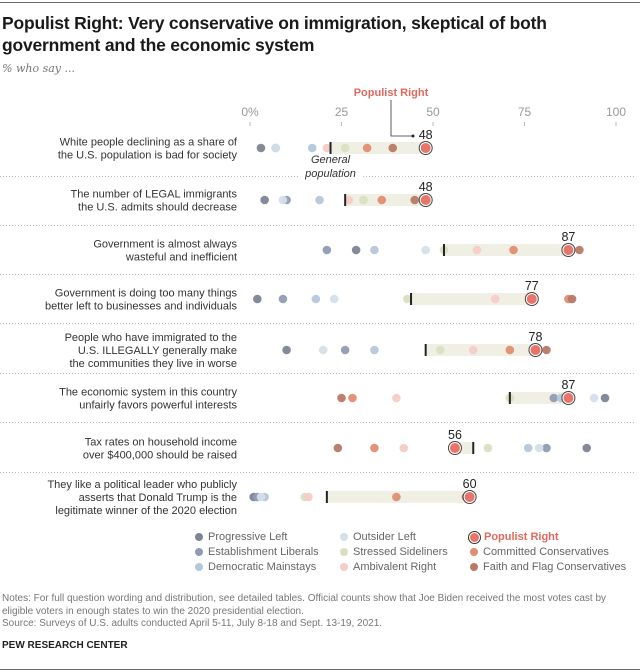  Describe the element at coordinates (539, 552) in the screenshot. I see `legend-item: Committed Conservatives` at that location.